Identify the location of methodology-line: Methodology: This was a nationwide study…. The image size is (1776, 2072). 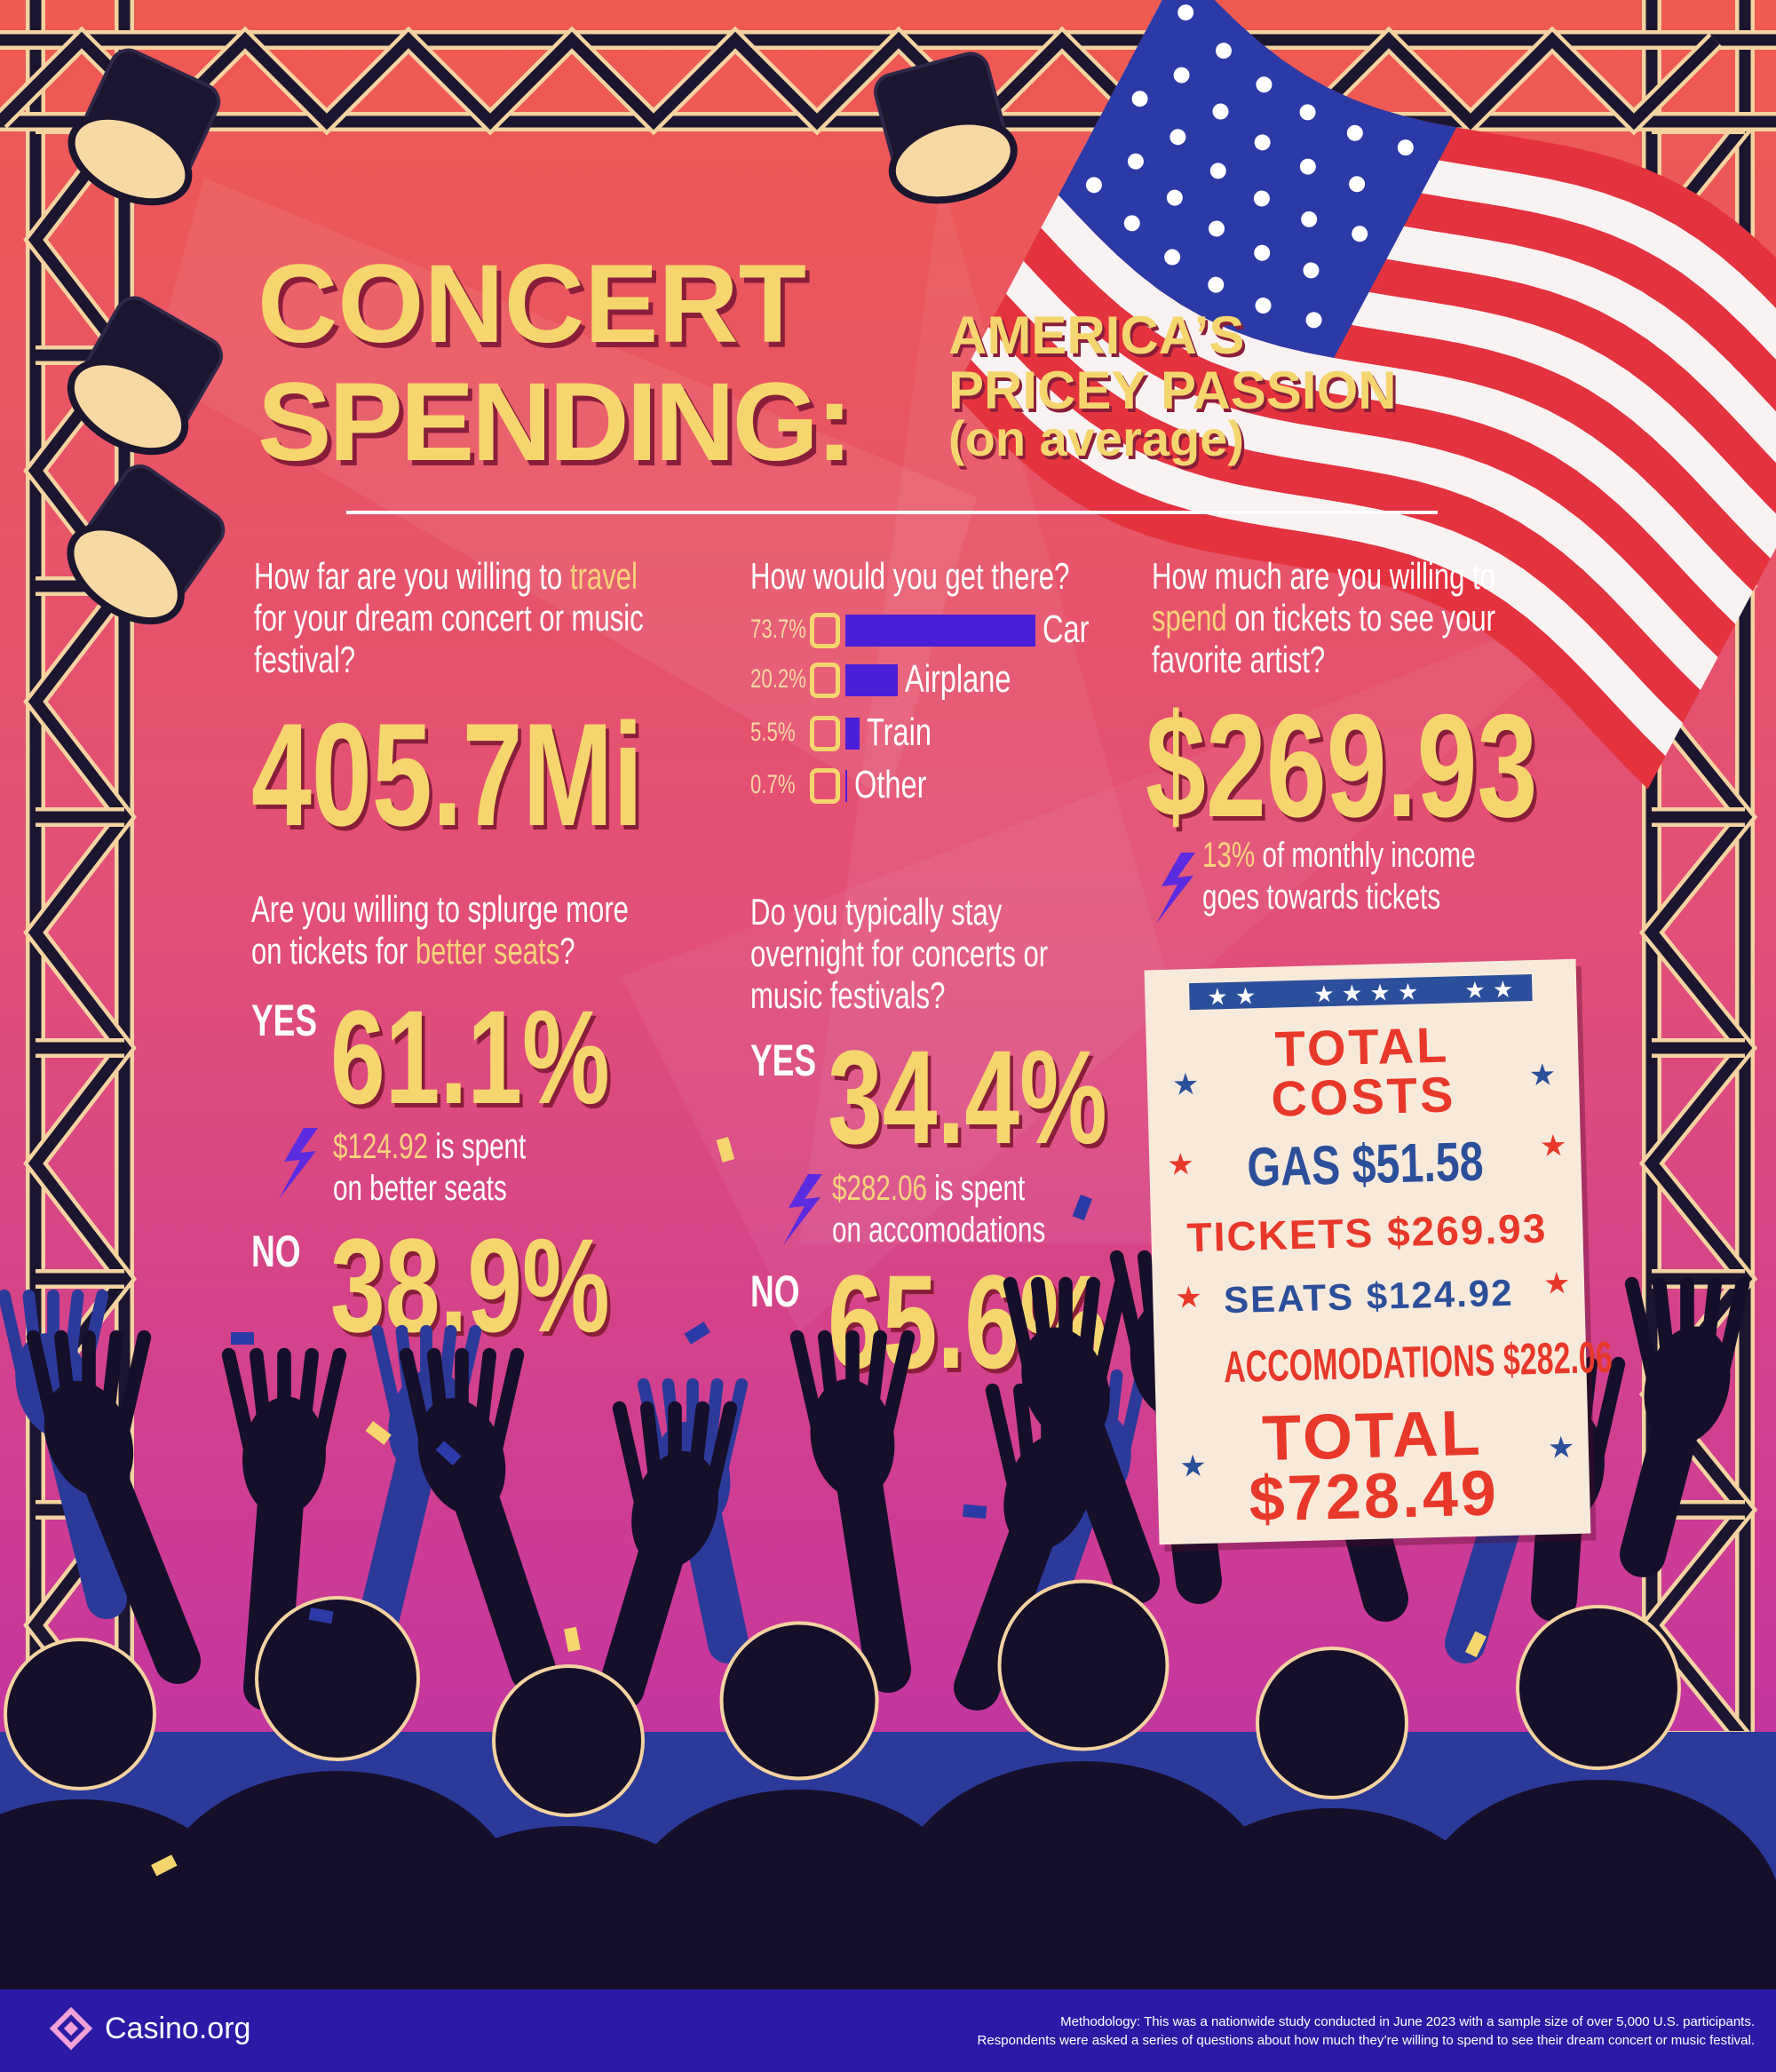
(1408, 2021).